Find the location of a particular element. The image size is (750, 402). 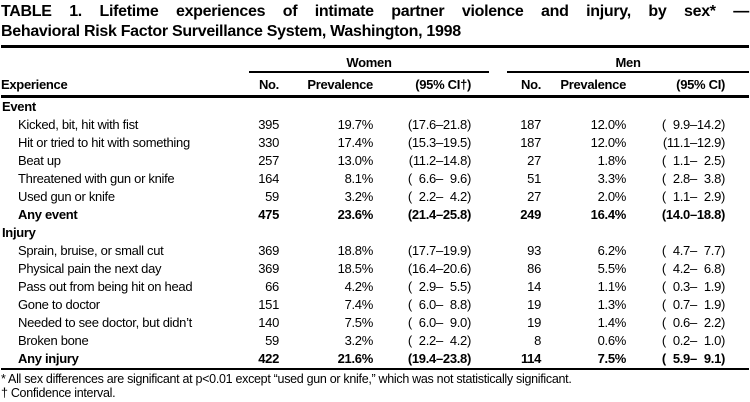

men-prevalence-cell: 6.2% is located at coordinates (612, 250).